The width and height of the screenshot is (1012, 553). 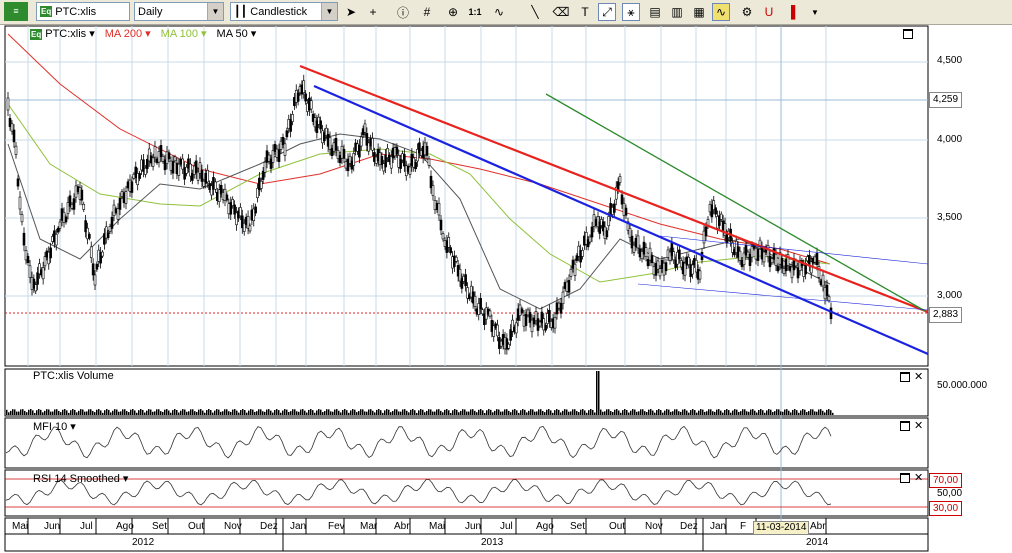 I want to click on more-icon: ▼, so click(x=815, y=12).